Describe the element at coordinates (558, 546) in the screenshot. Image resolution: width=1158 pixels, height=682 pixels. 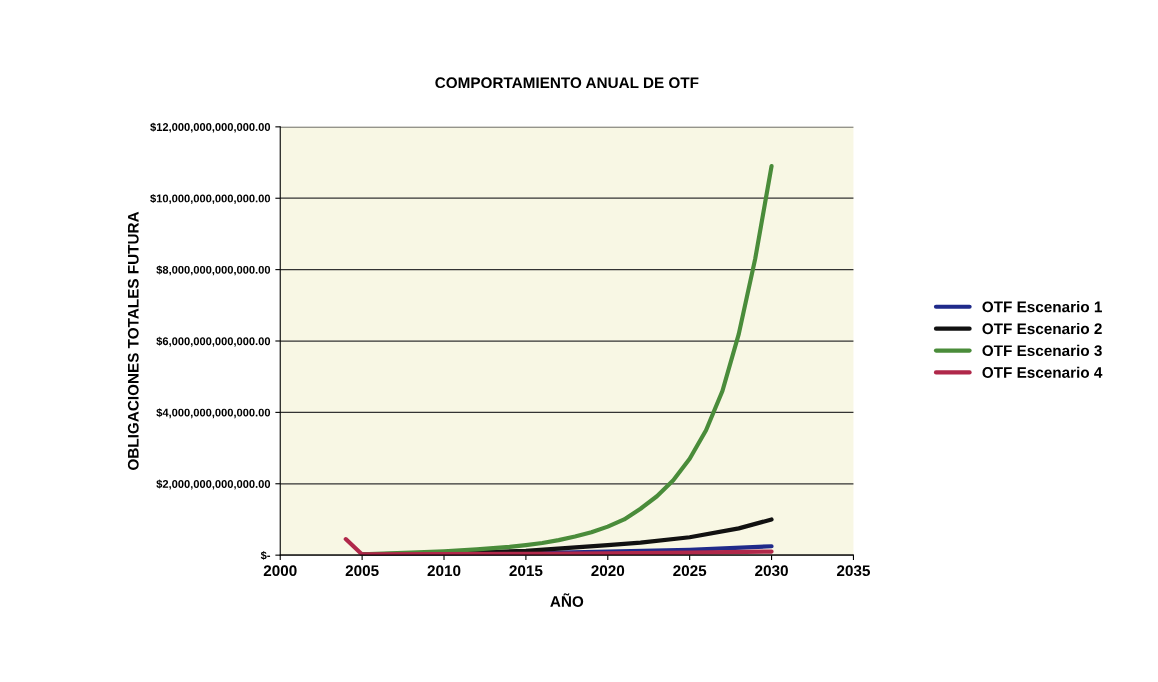
I see `line-series` at that location.